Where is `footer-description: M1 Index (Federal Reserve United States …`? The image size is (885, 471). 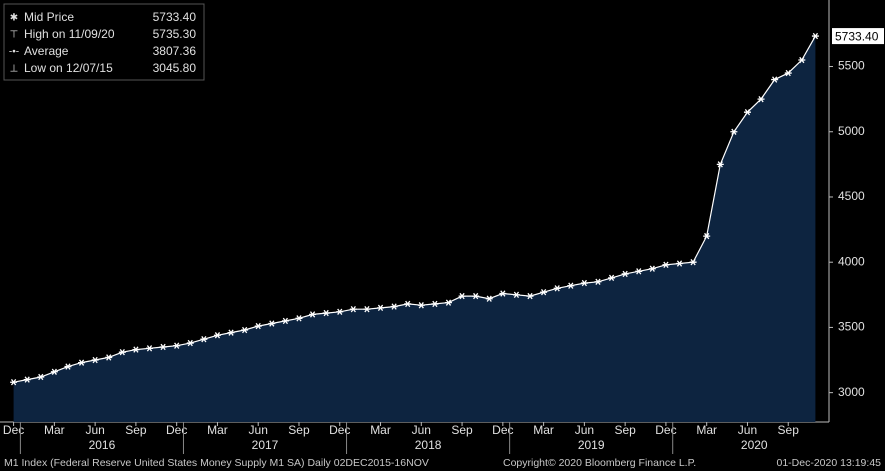 footer-description: M1 Index (Federal Reserve United States … is located at coordinates (216, 463).